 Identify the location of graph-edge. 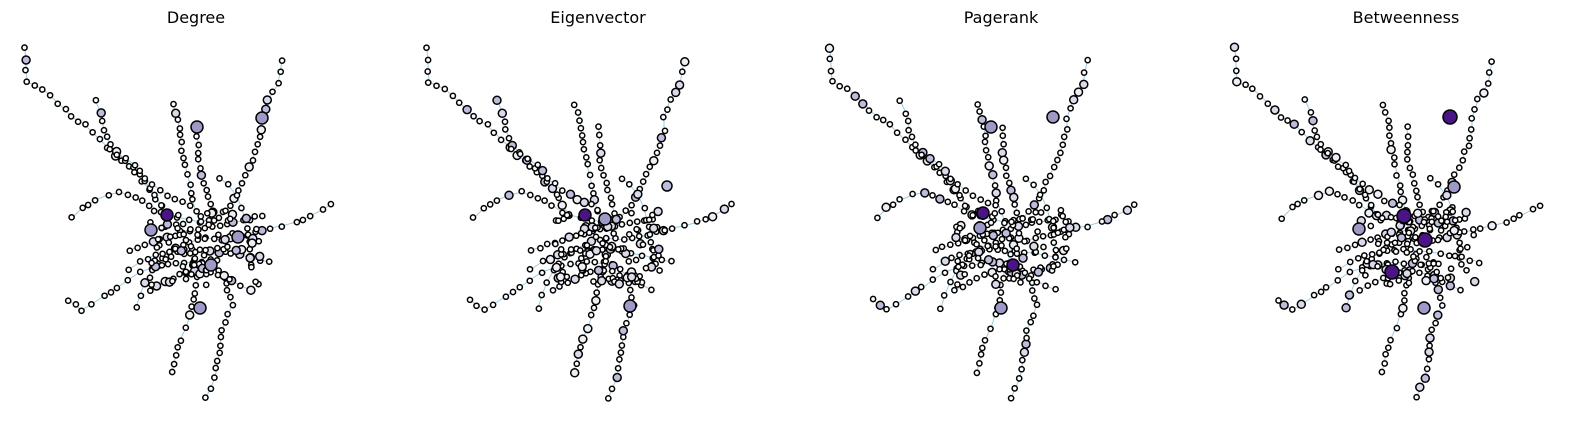
(96, 131).